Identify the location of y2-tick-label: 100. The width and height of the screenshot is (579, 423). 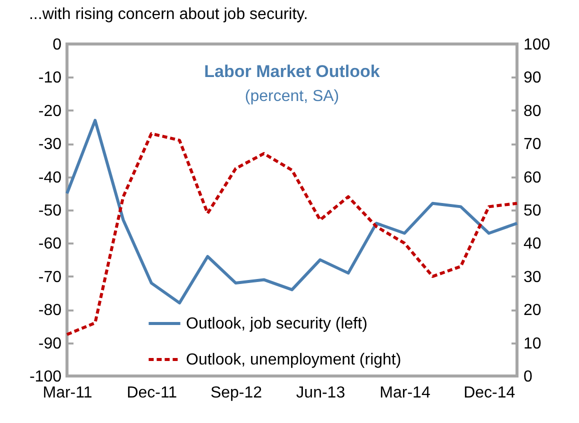
(537, 45).